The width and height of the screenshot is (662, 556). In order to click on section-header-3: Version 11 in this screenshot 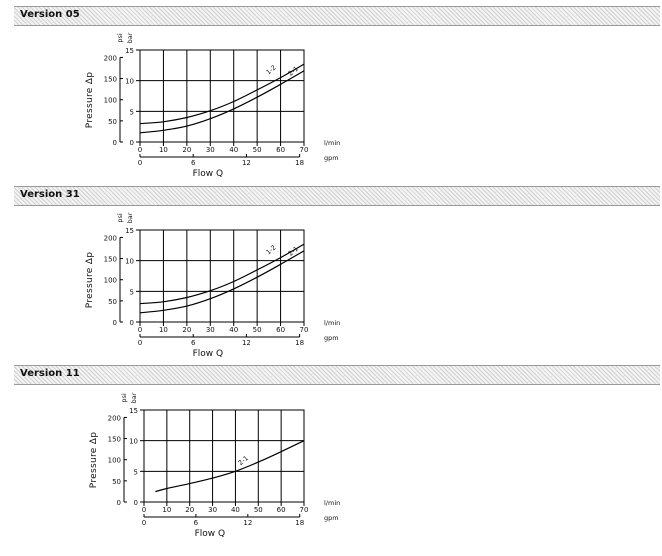, I will do `click(337, 375)`.